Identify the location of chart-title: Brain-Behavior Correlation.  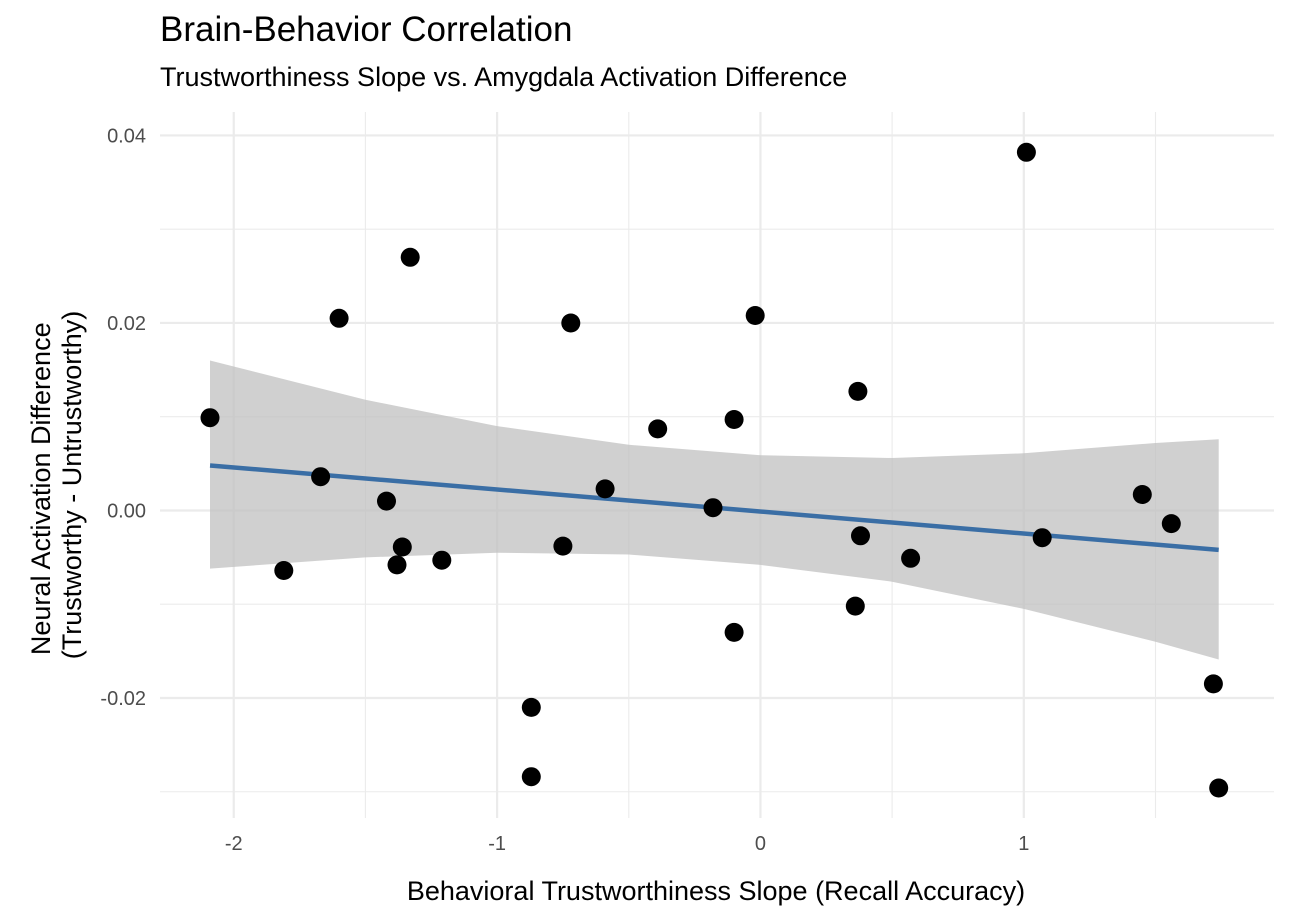
(366, 29).